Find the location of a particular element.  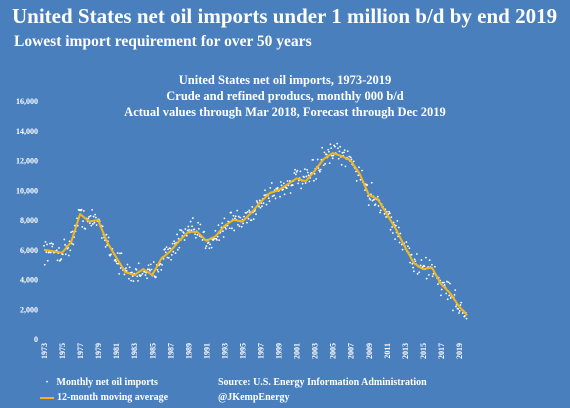

x-tick-label: 1991 is located at coordinates (206, 351).